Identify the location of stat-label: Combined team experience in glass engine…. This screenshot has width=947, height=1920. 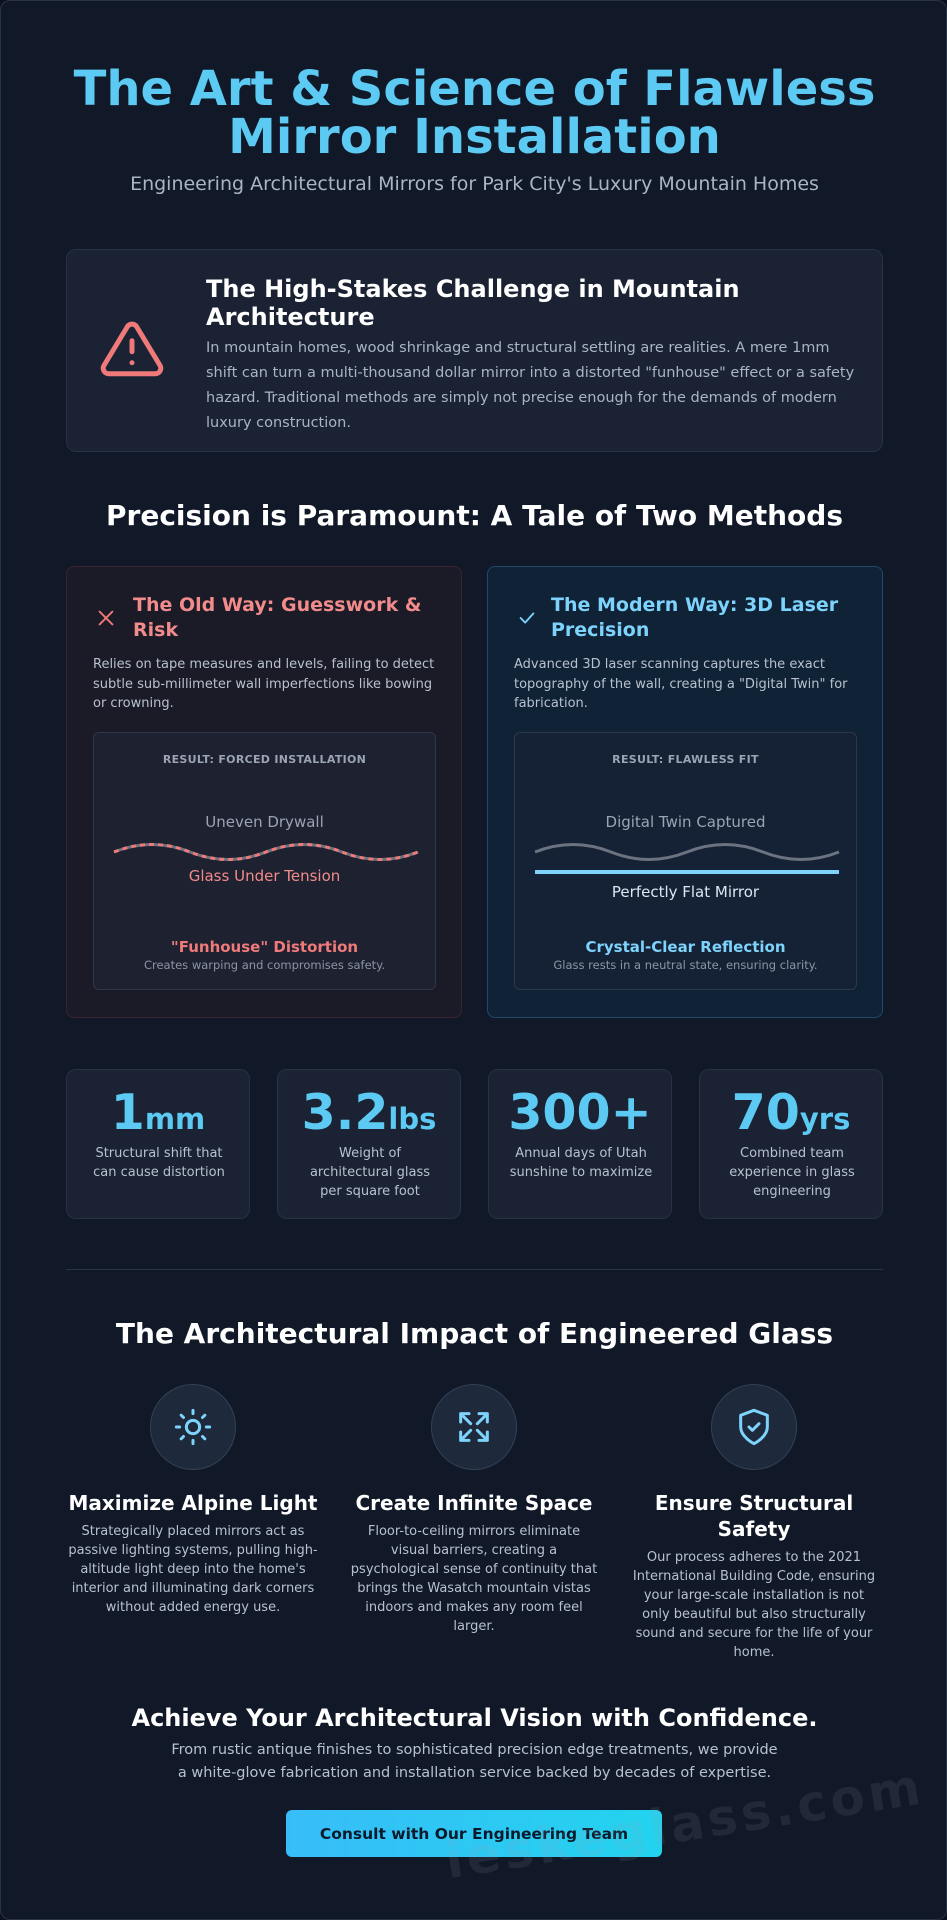
(792, 1172).